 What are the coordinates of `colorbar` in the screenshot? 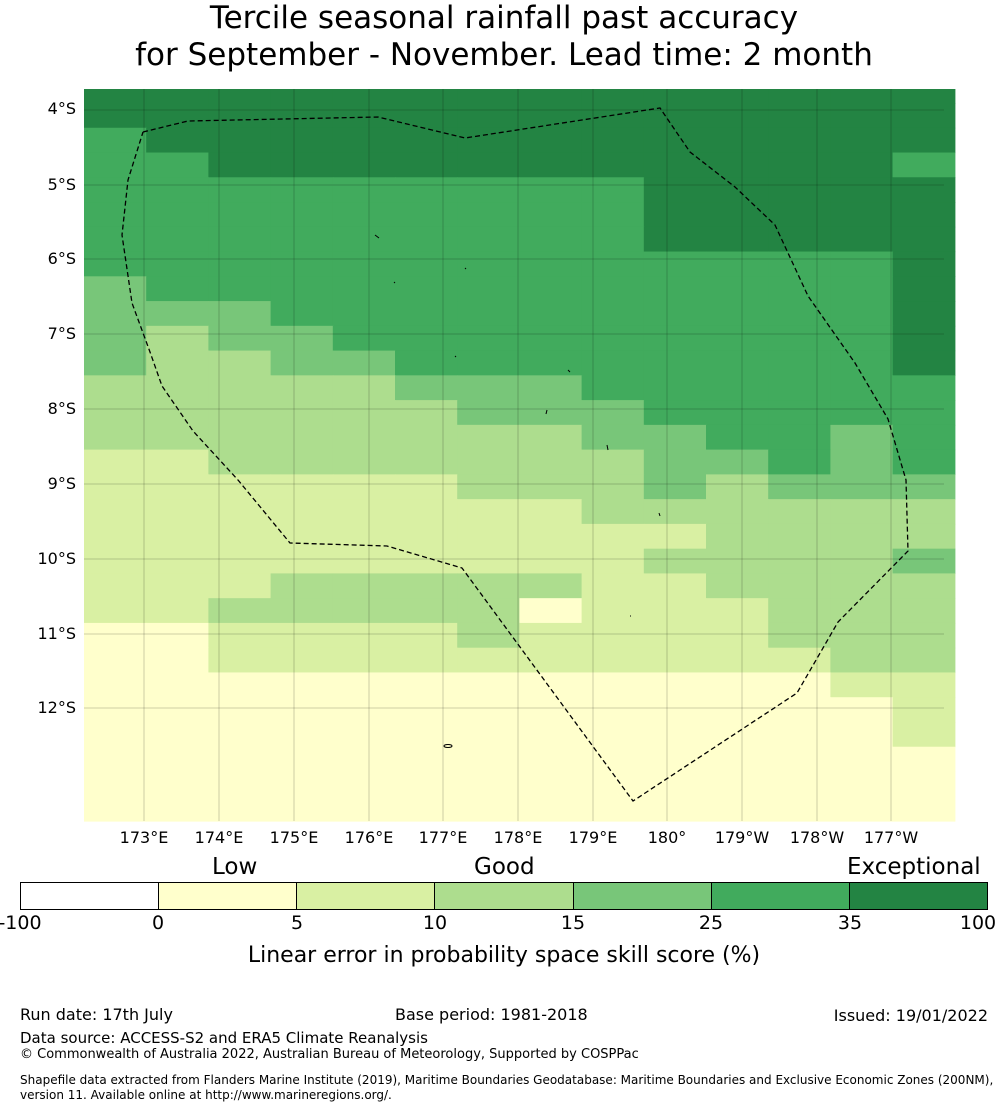 It's located at (504, 896).